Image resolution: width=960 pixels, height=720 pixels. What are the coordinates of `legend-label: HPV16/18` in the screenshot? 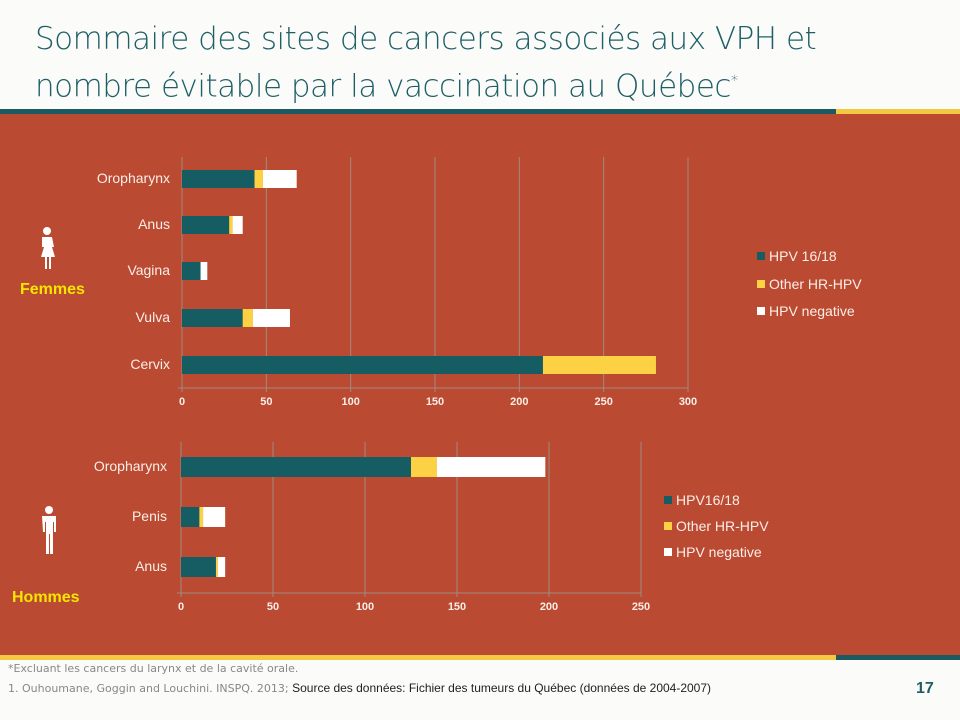 It's located at (708, 500).